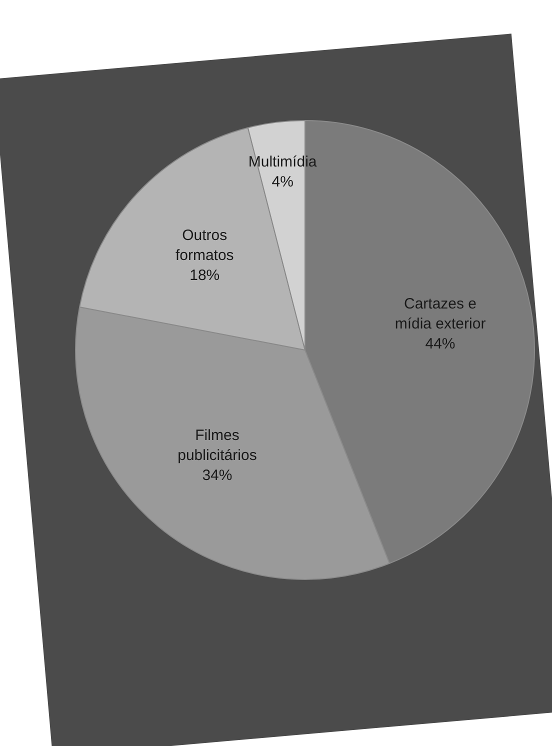 Image resolution: width=552 pixels, height=746 pixels. Describe the element at coordinates (205, 275) in the screenshot. I see `data-label: 18%` at that location.